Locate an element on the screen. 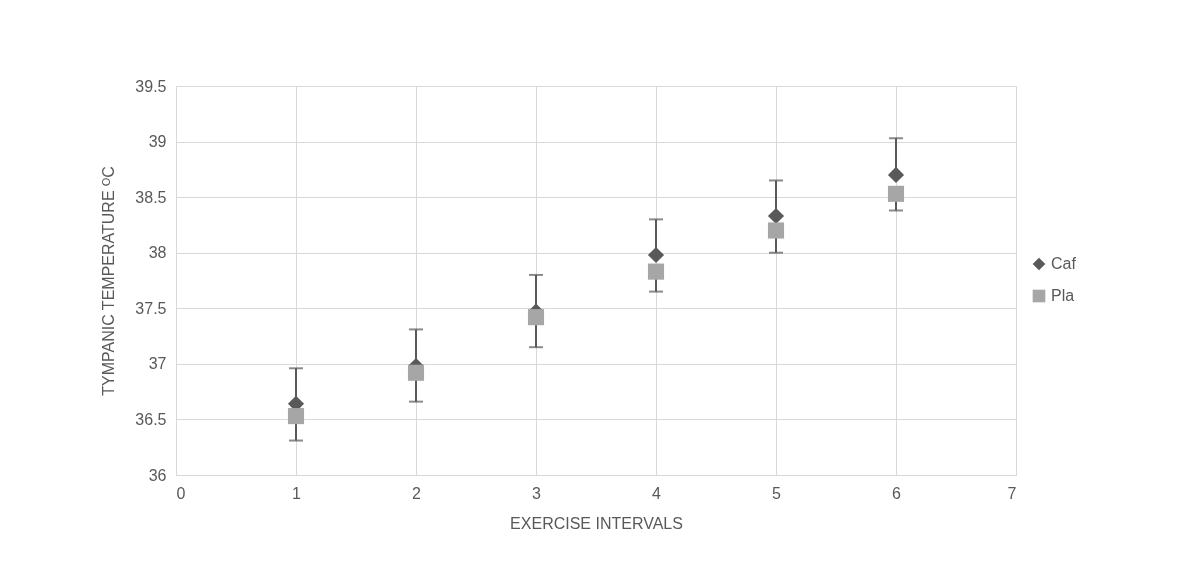 Image resolution: width=1178 pixels, height=577 pixels. y-tick-label: 37 is located at coordinates (157, 364).